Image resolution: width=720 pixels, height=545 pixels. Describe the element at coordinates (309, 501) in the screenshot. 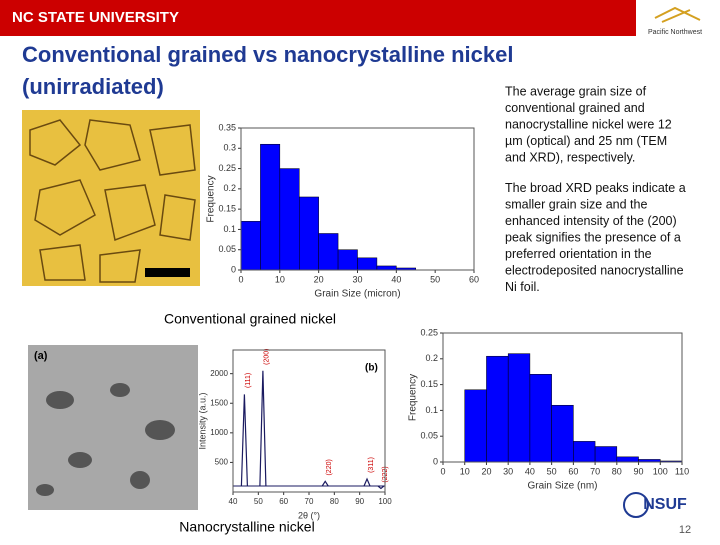

I see `x-tick-label: 70` at that location.